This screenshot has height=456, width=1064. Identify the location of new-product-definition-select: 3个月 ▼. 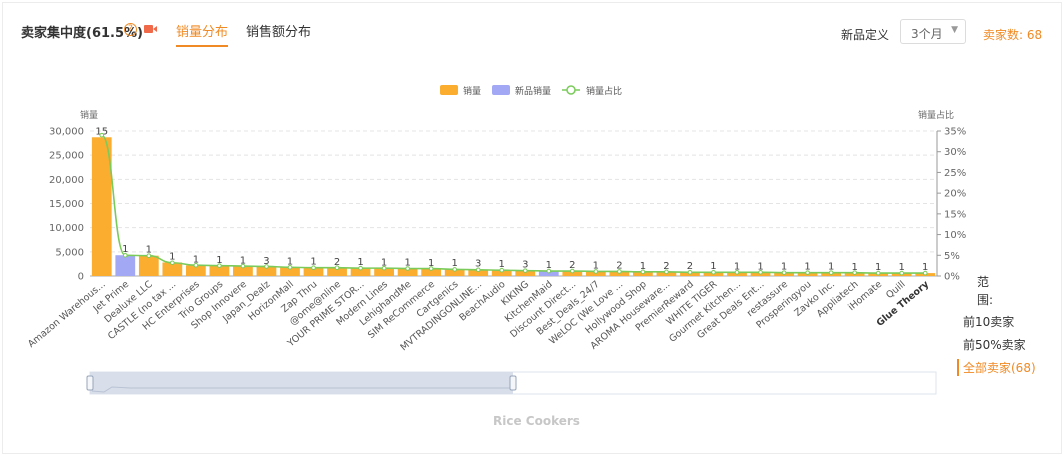
(933, 31).